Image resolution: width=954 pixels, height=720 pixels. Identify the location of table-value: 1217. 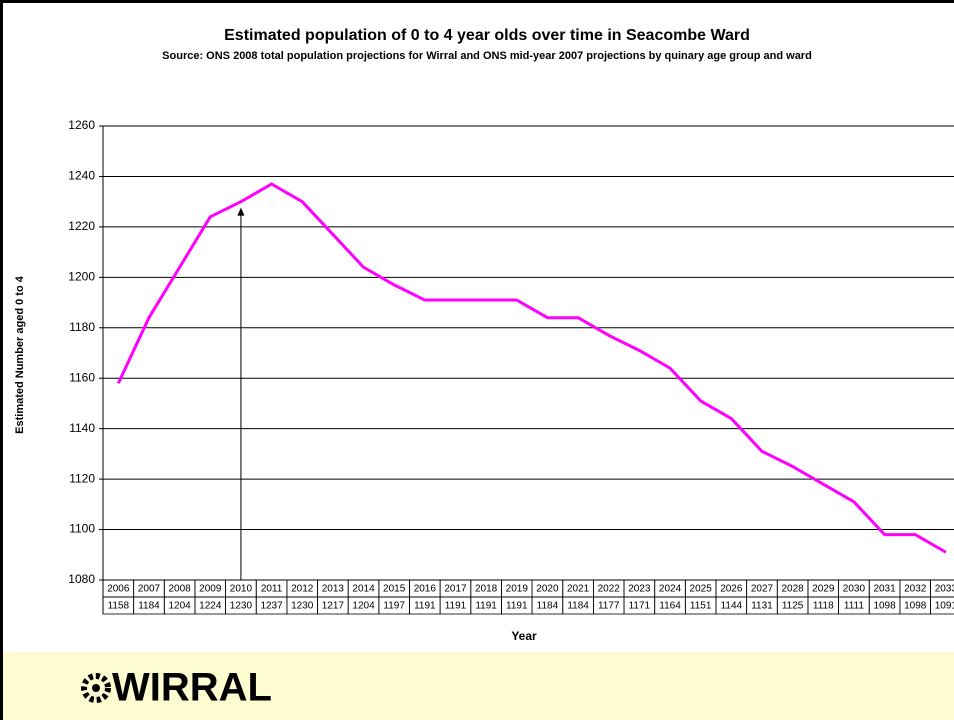
(333, 606).